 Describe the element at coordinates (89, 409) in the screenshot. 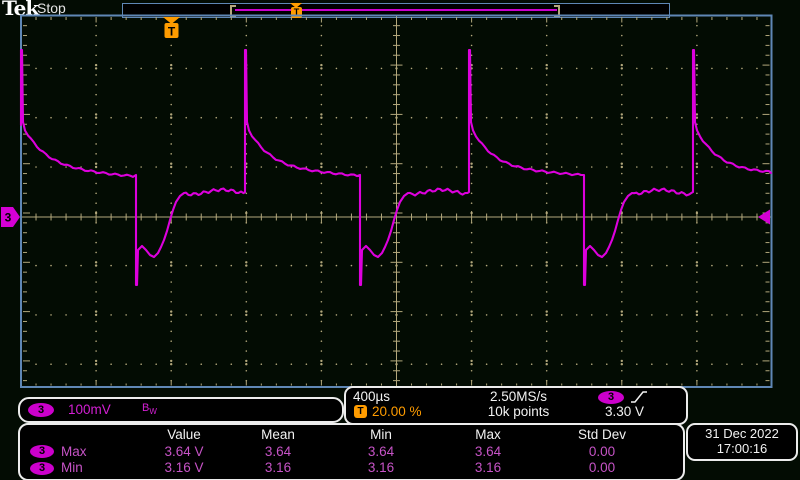

I see `channel-scale: 100mV` at that location.